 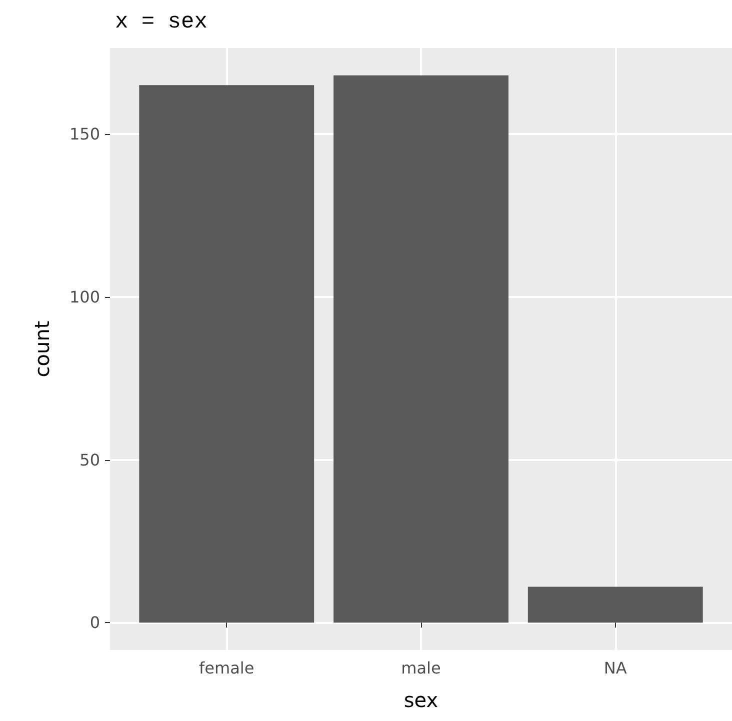 What do you see at coordinates (42, 349) in the screenshot?
I see `y-axis-title: count` at bounding box center [42, 349].